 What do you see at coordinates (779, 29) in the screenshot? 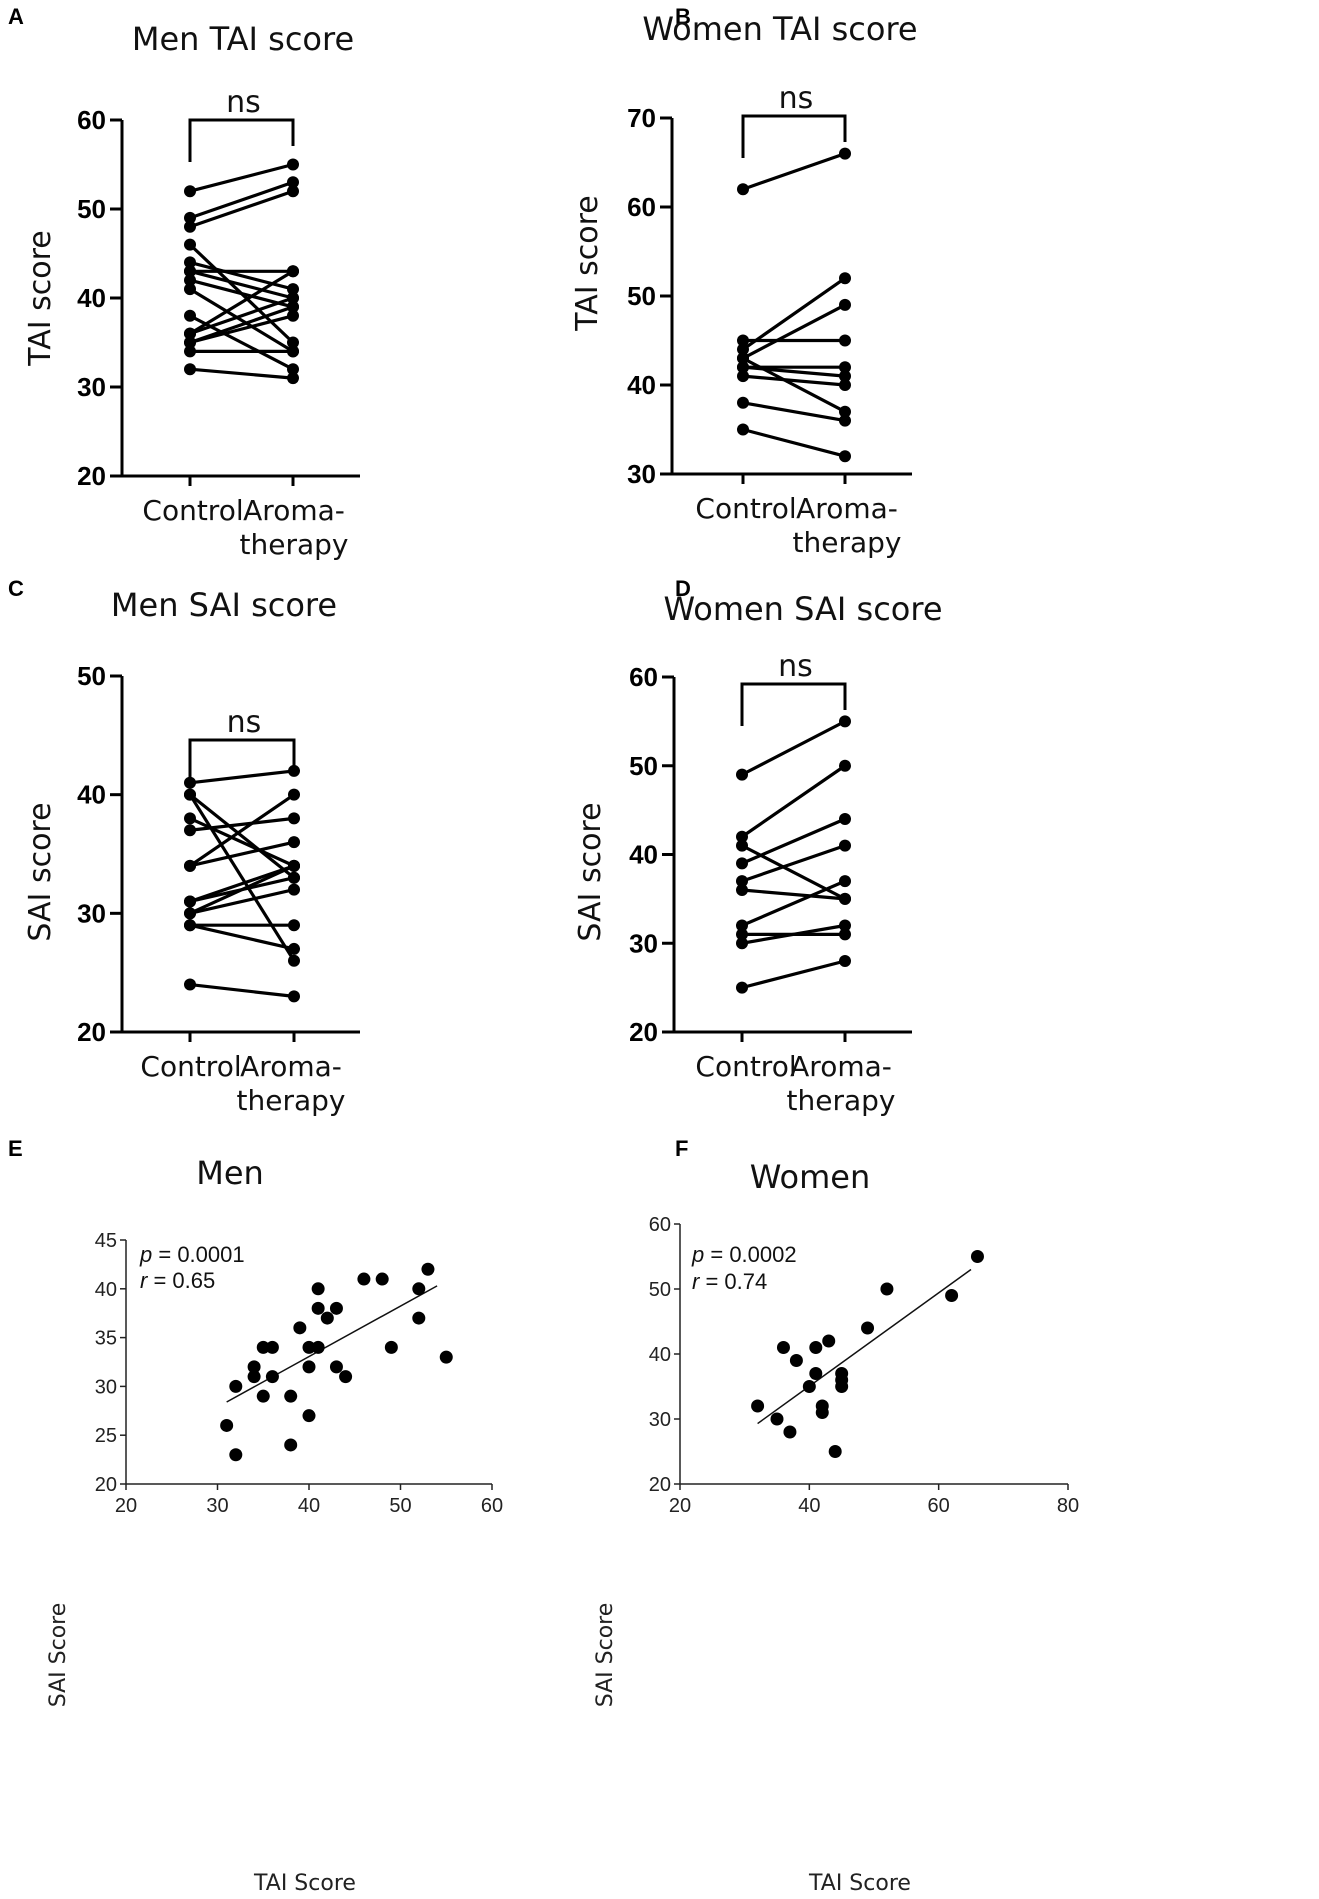
I see `panel-title: Women TAI score` at bounding box center [779, 29].